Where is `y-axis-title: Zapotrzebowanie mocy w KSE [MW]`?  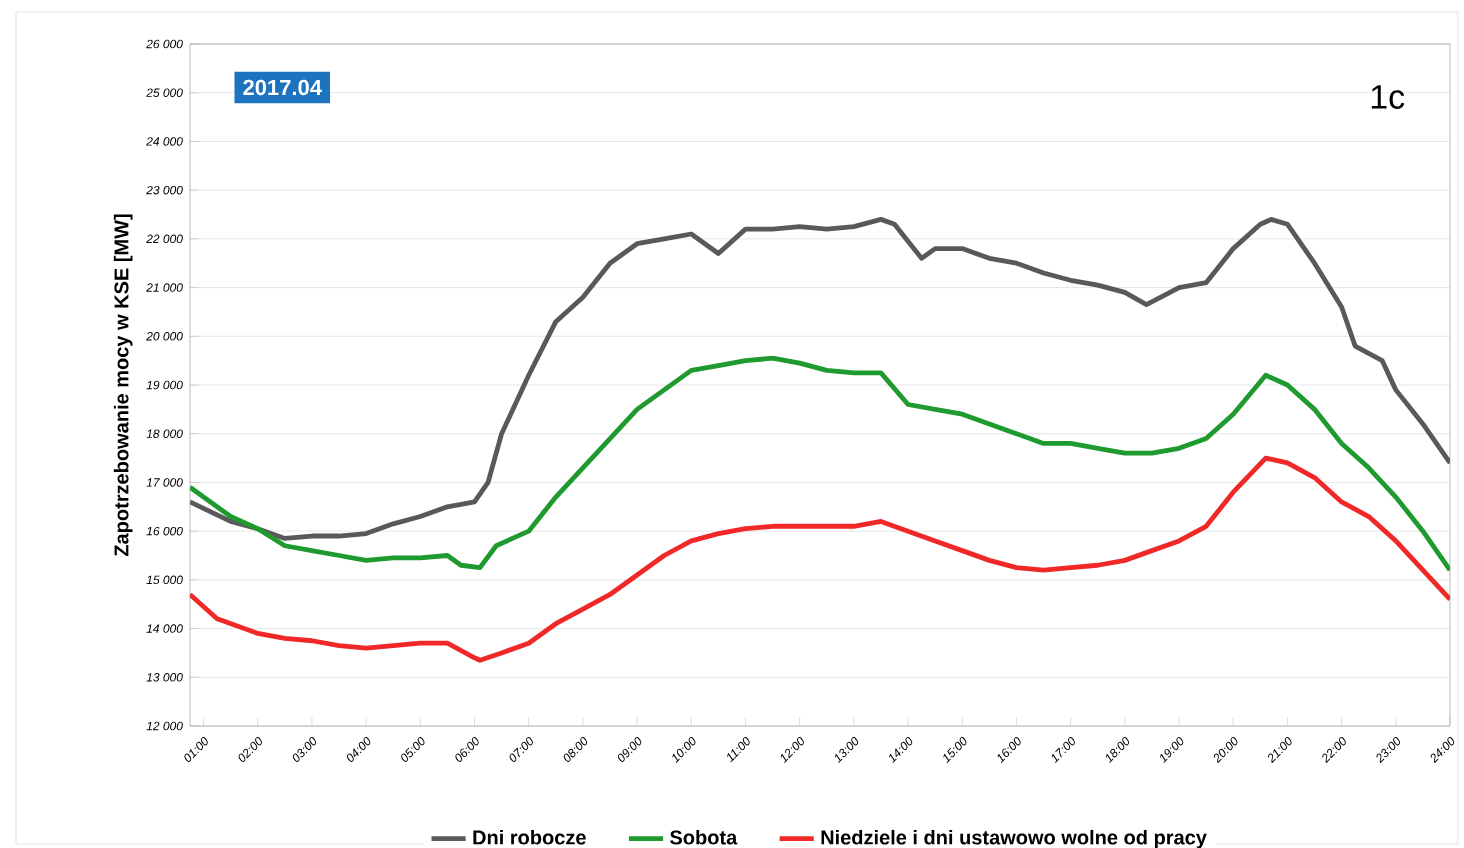
y-axis-title: Zapotrzebowanie mocy w KSE [MW] is located at coordinates (123, 385).